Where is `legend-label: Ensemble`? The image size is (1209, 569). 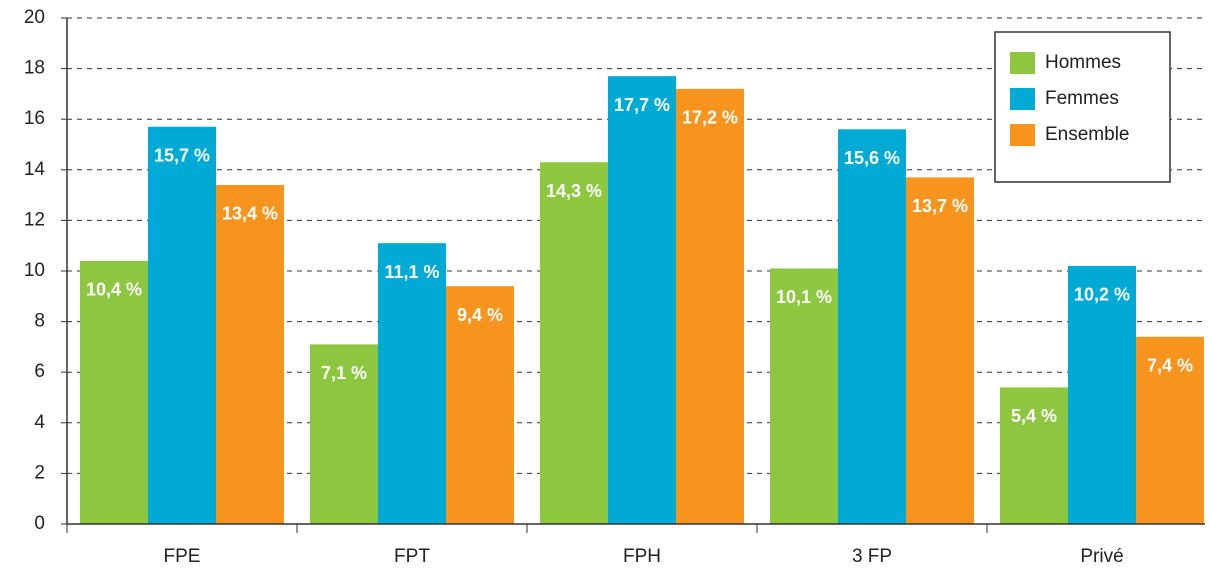
legend-label: Ensemble is located at coordinates (1087, 134).